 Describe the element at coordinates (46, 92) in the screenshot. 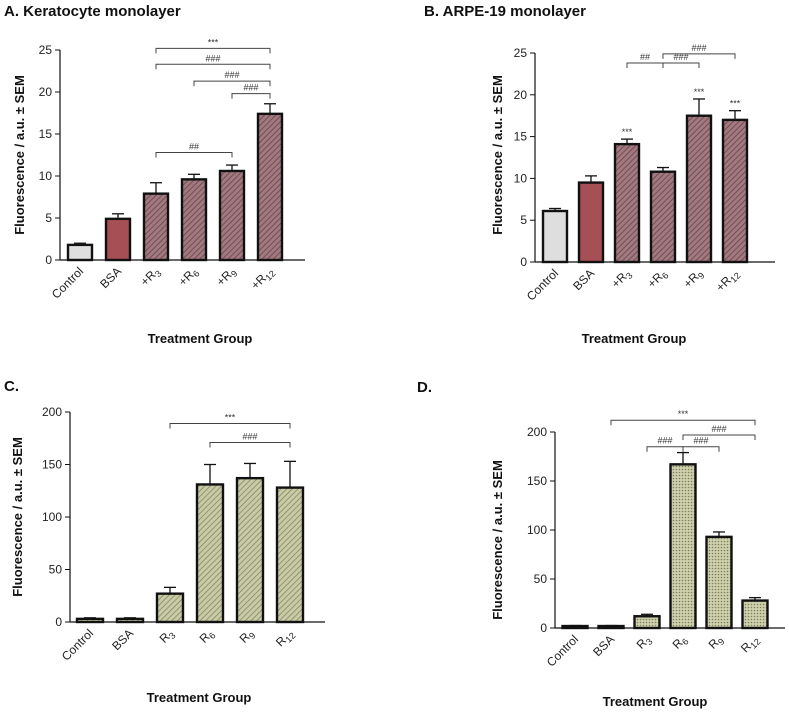

I see `y-tick-label: 20` at that location.